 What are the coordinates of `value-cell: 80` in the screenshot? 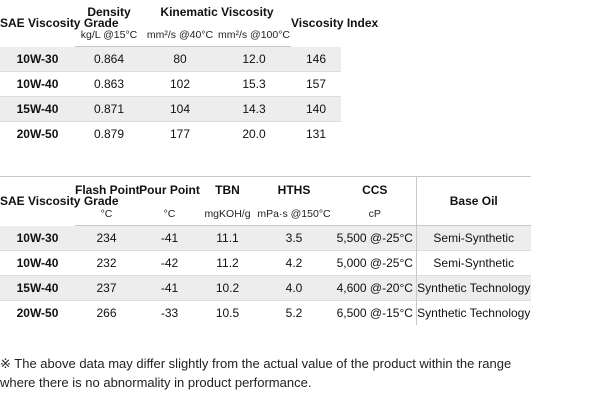 It's located at (180, 59).